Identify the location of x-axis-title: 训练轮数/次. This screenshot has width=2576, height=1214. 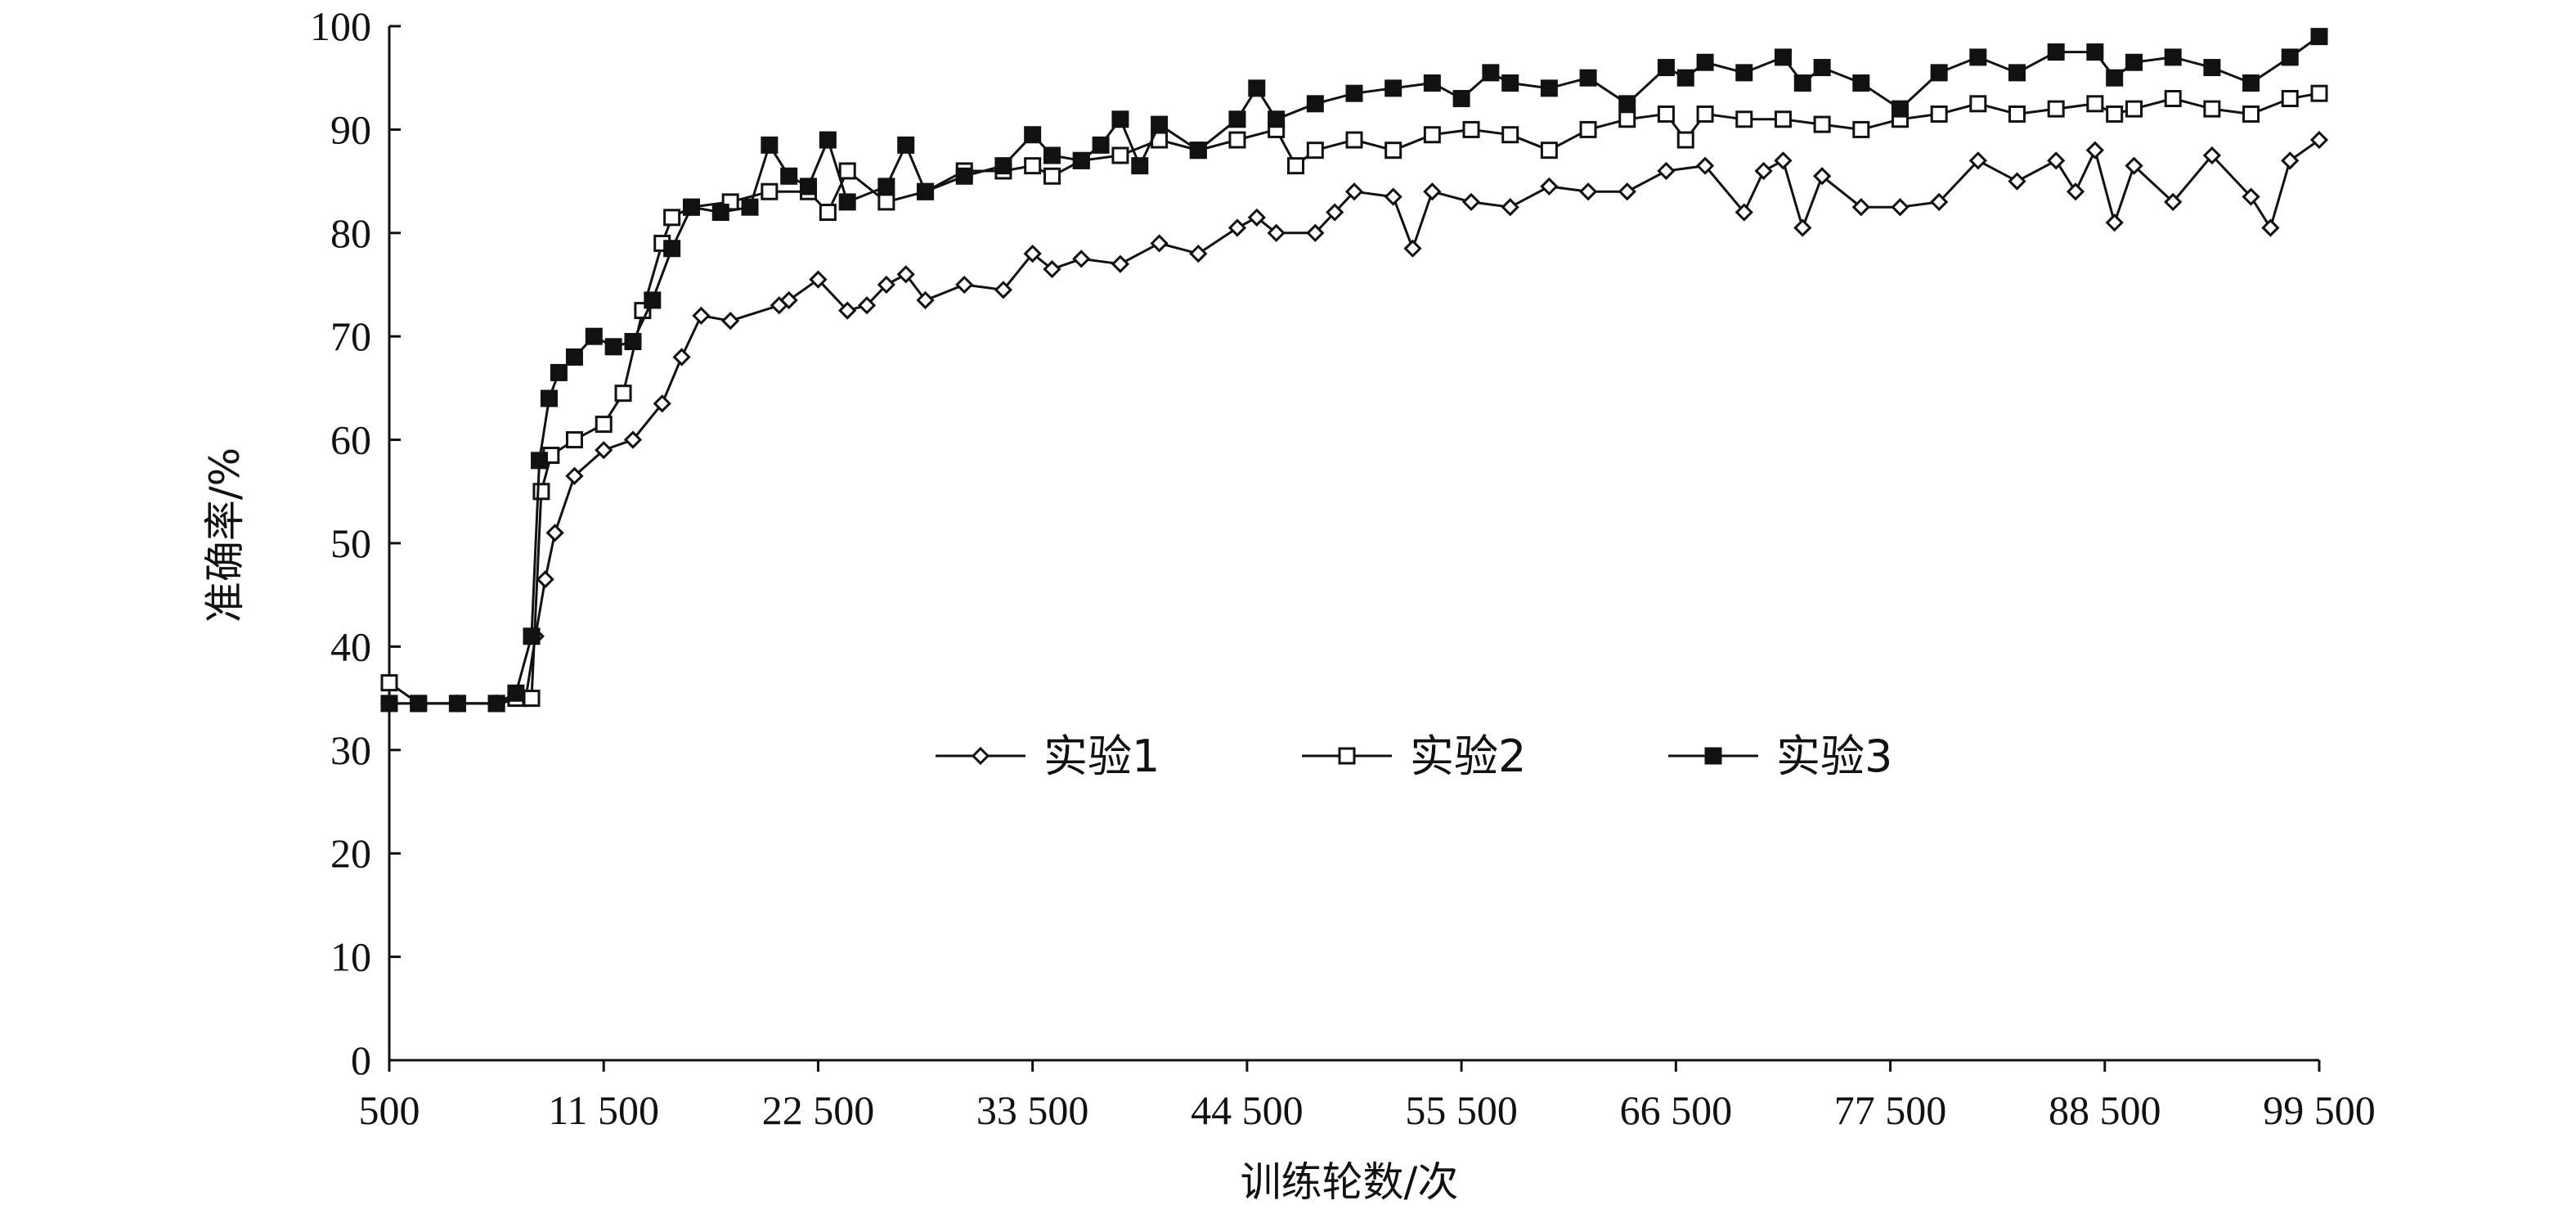
(1350, 1182).